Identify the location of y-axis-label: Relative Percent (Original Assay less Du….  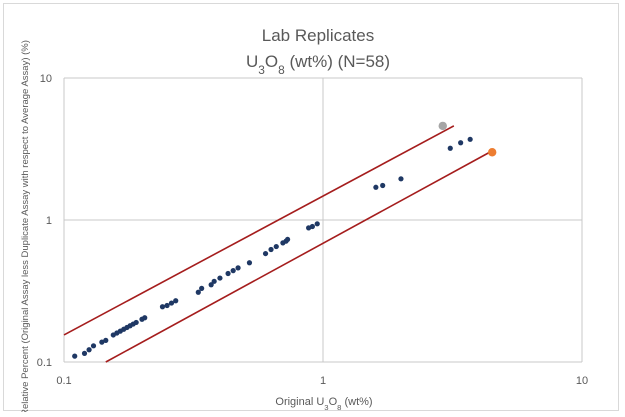
(25, 226).